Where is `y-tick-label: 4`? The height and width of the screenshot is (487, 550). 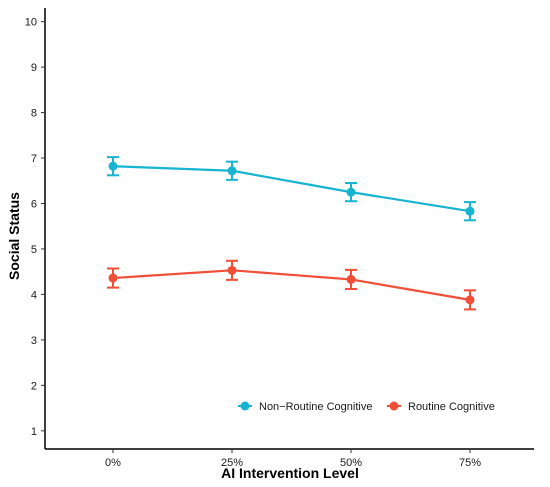
y-tick-label: 4 is located at coordinates (34, 295).